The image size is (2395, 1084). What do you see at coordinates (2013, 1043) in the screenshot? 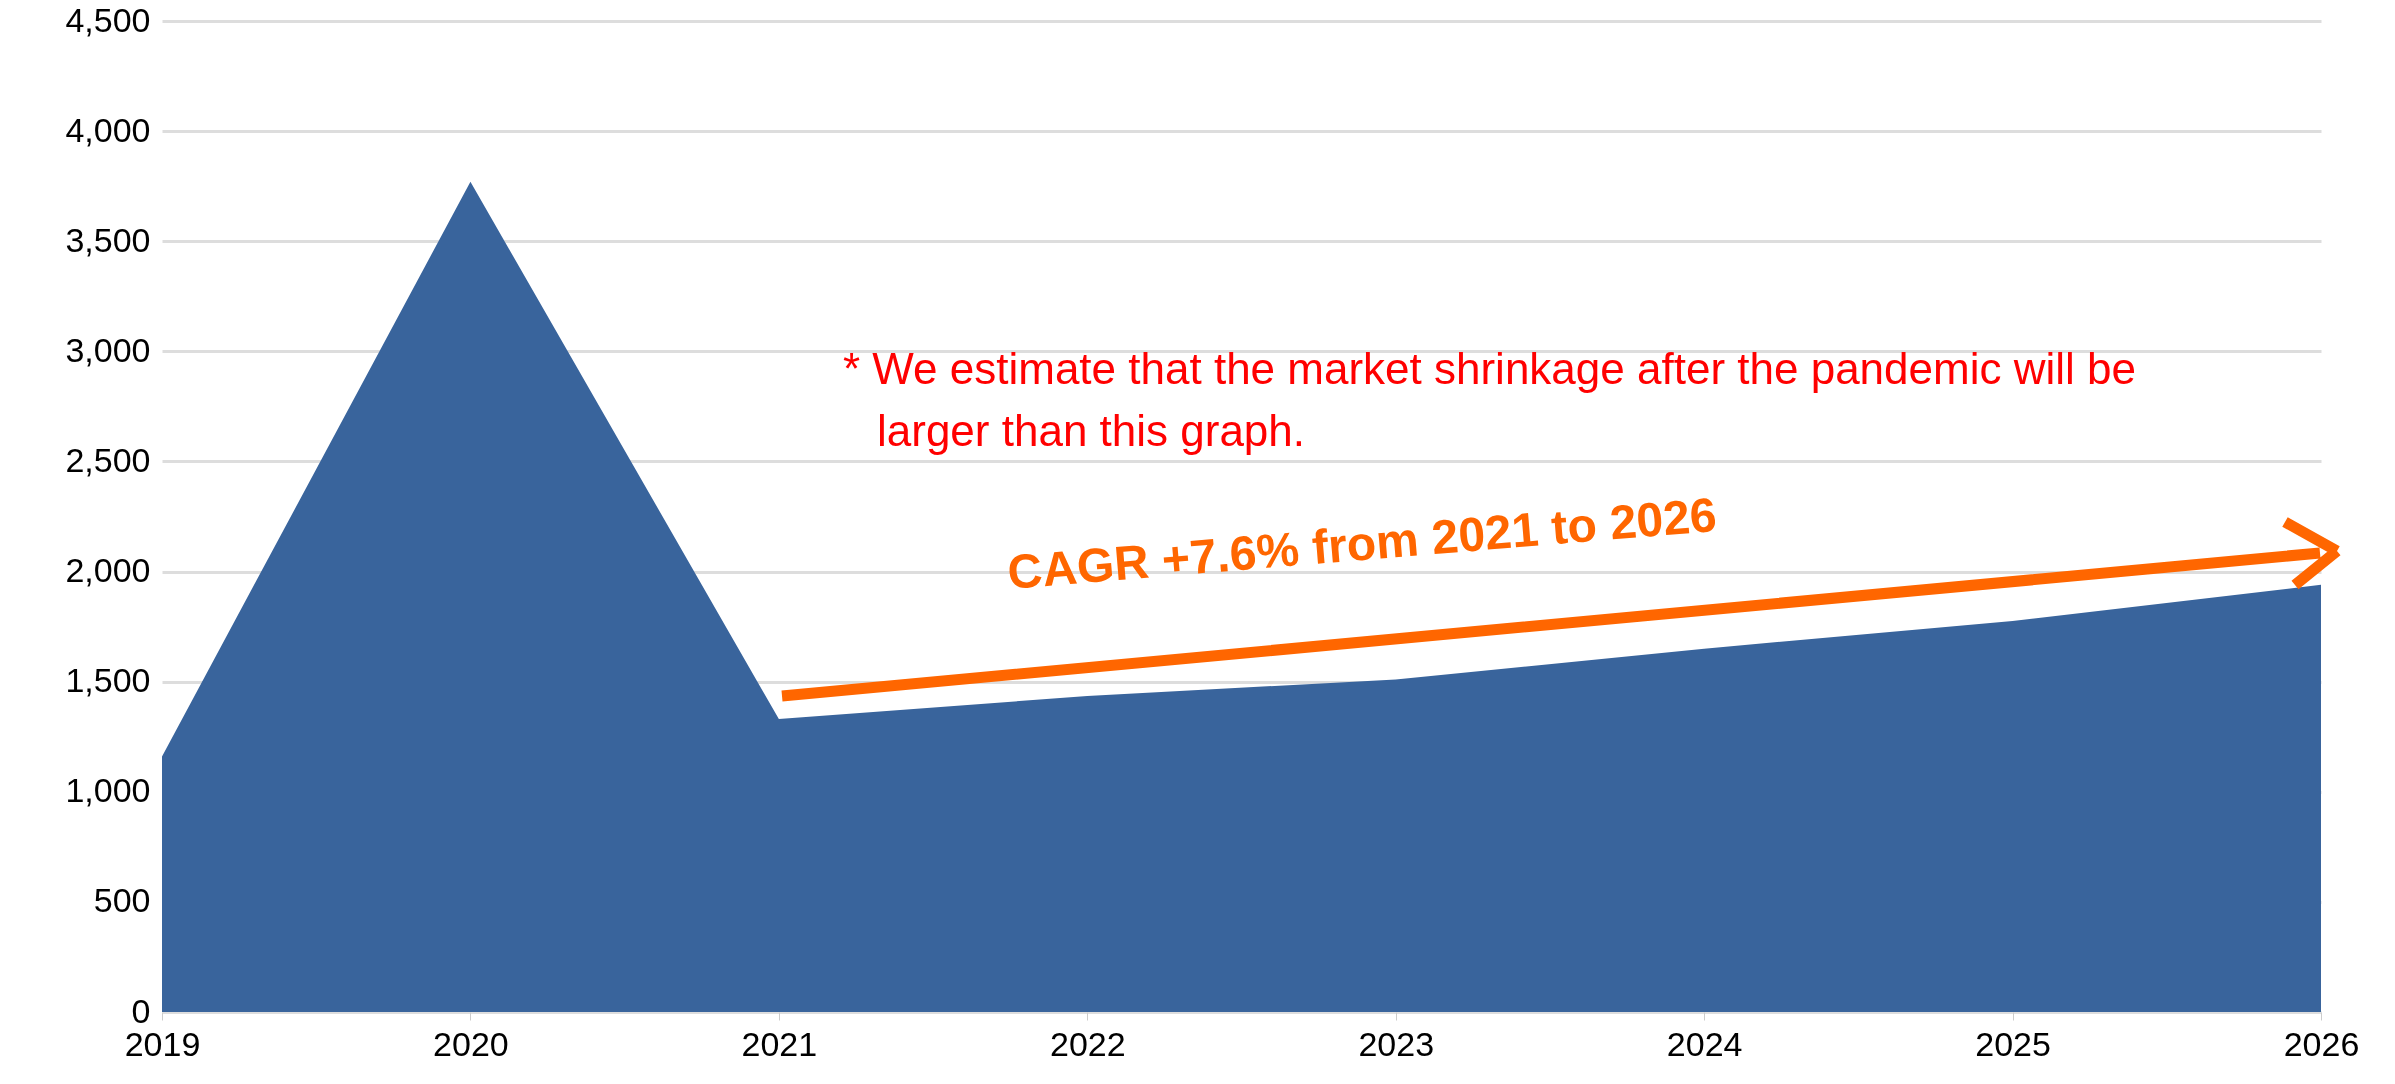
I see `x-tick-label: 2025` at bounding box center [2013, 1043].